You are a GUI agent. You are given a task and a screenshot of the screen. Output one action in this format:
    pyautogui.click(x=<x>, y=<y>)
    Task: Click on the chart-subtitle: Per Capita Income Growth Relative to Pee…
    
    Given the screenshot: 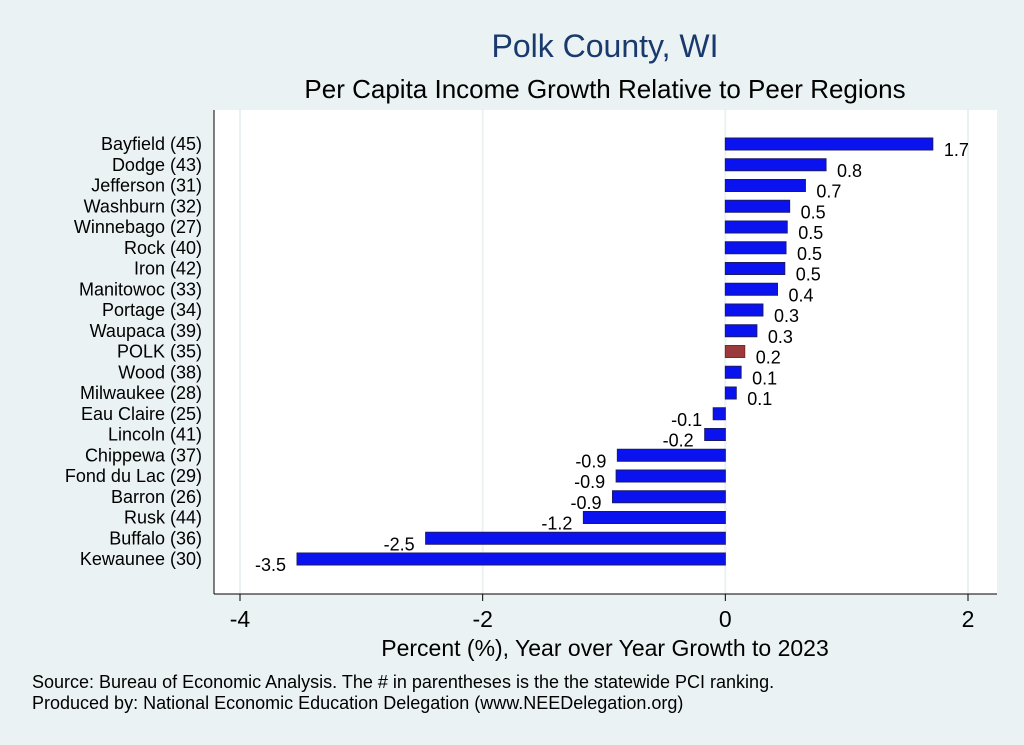 What is the action you would take?
    pyautogui.click(x=605, y=89)
    